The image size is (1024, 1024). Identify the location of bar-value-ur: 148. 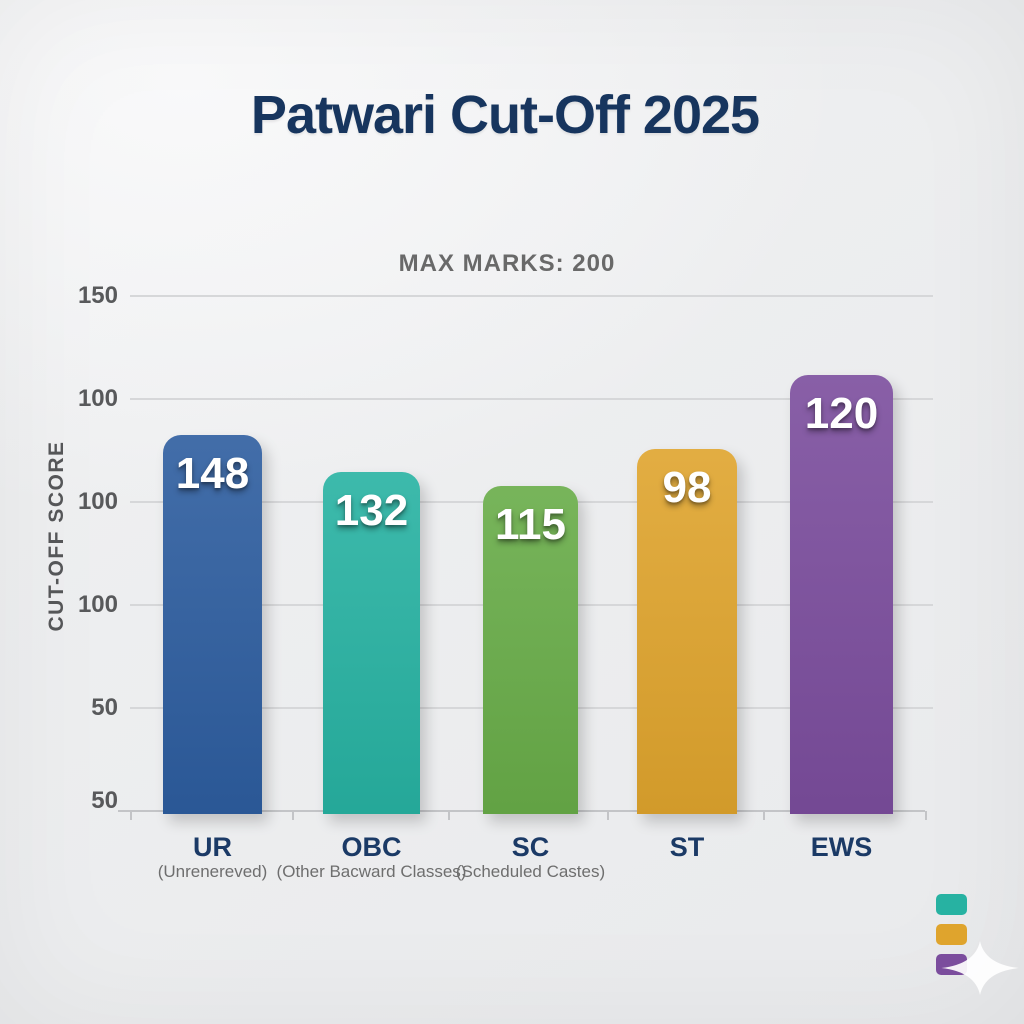
(212, 473).